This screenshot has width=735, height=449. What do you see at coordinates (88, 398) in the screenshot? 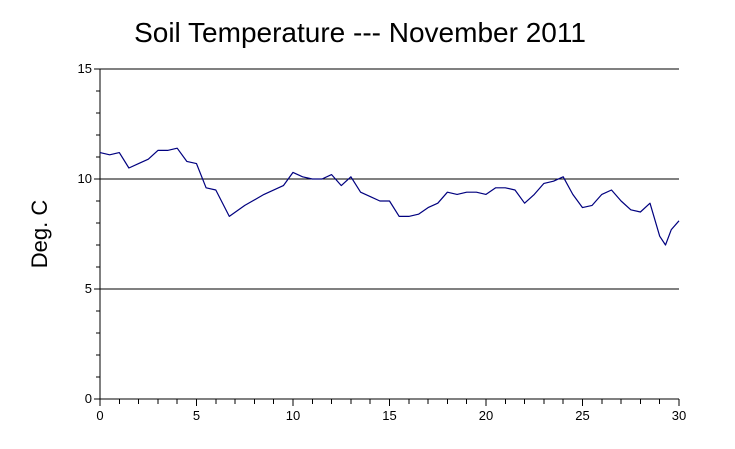
I see `y-tick-label-0: 0` at bounding box center [88, 398].